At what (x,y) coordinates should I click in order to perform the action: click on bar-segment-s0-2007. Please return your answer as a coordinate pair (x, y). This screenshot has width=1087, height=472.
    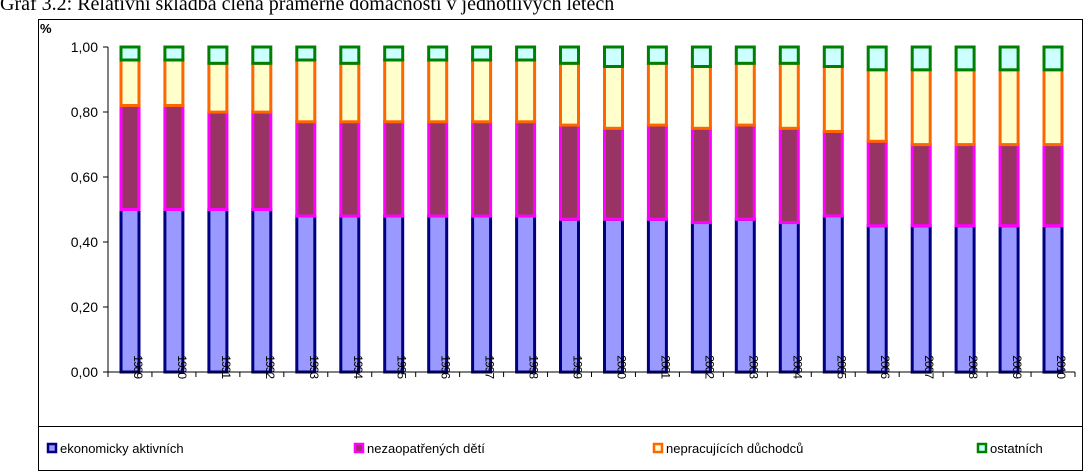
    Looking at the image, I should click on (921, 299).